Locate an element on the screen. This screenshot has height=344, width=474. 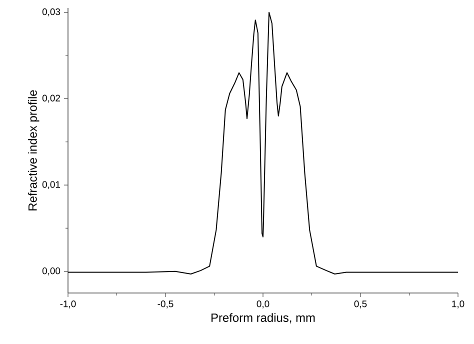
x-tick-label: -0,5 is located at coordinates (166, 304).